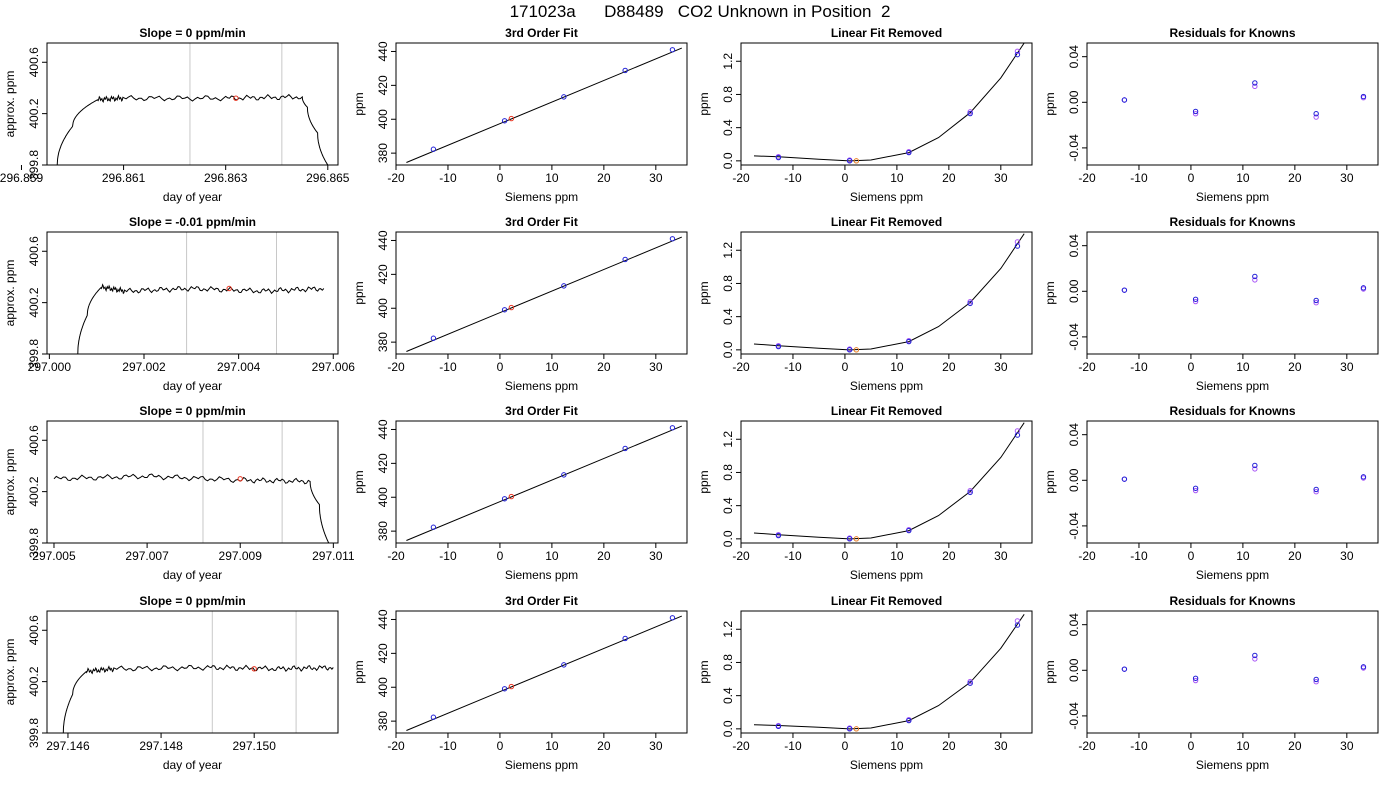  What do you see at coordinates (144, 367) in the screenshot?
I see `x-tick-label: 297.002` at bounding box center [144, 367].